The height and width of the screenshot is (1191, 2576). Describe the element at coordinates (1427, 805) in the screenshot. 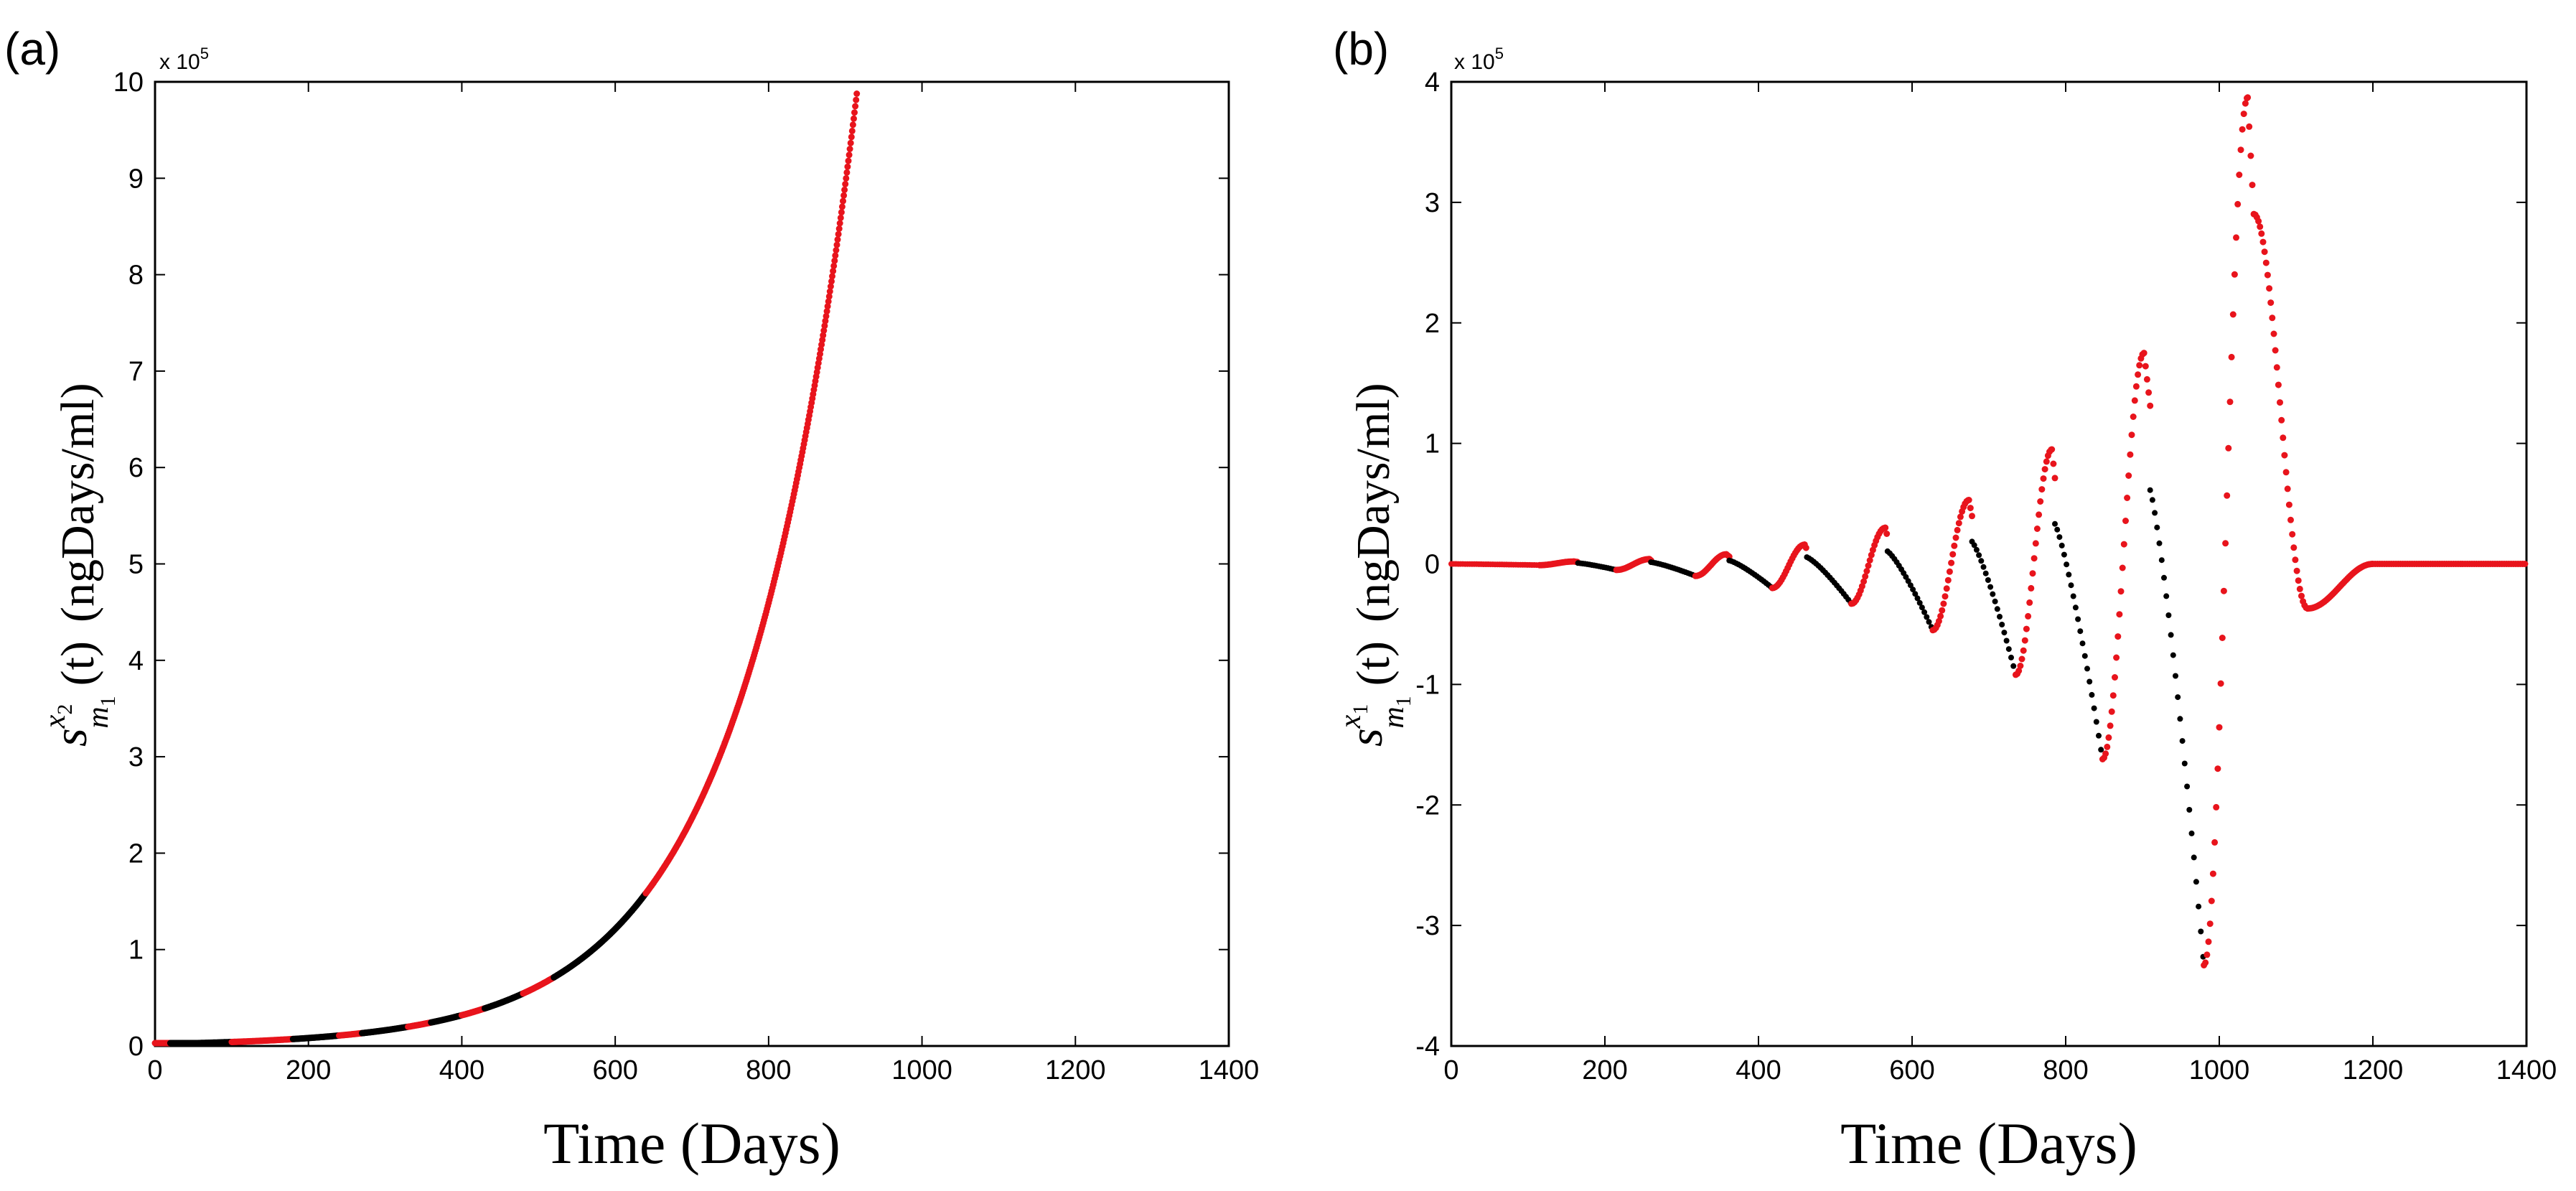

I see `b-ytick-label: -2` at that location.